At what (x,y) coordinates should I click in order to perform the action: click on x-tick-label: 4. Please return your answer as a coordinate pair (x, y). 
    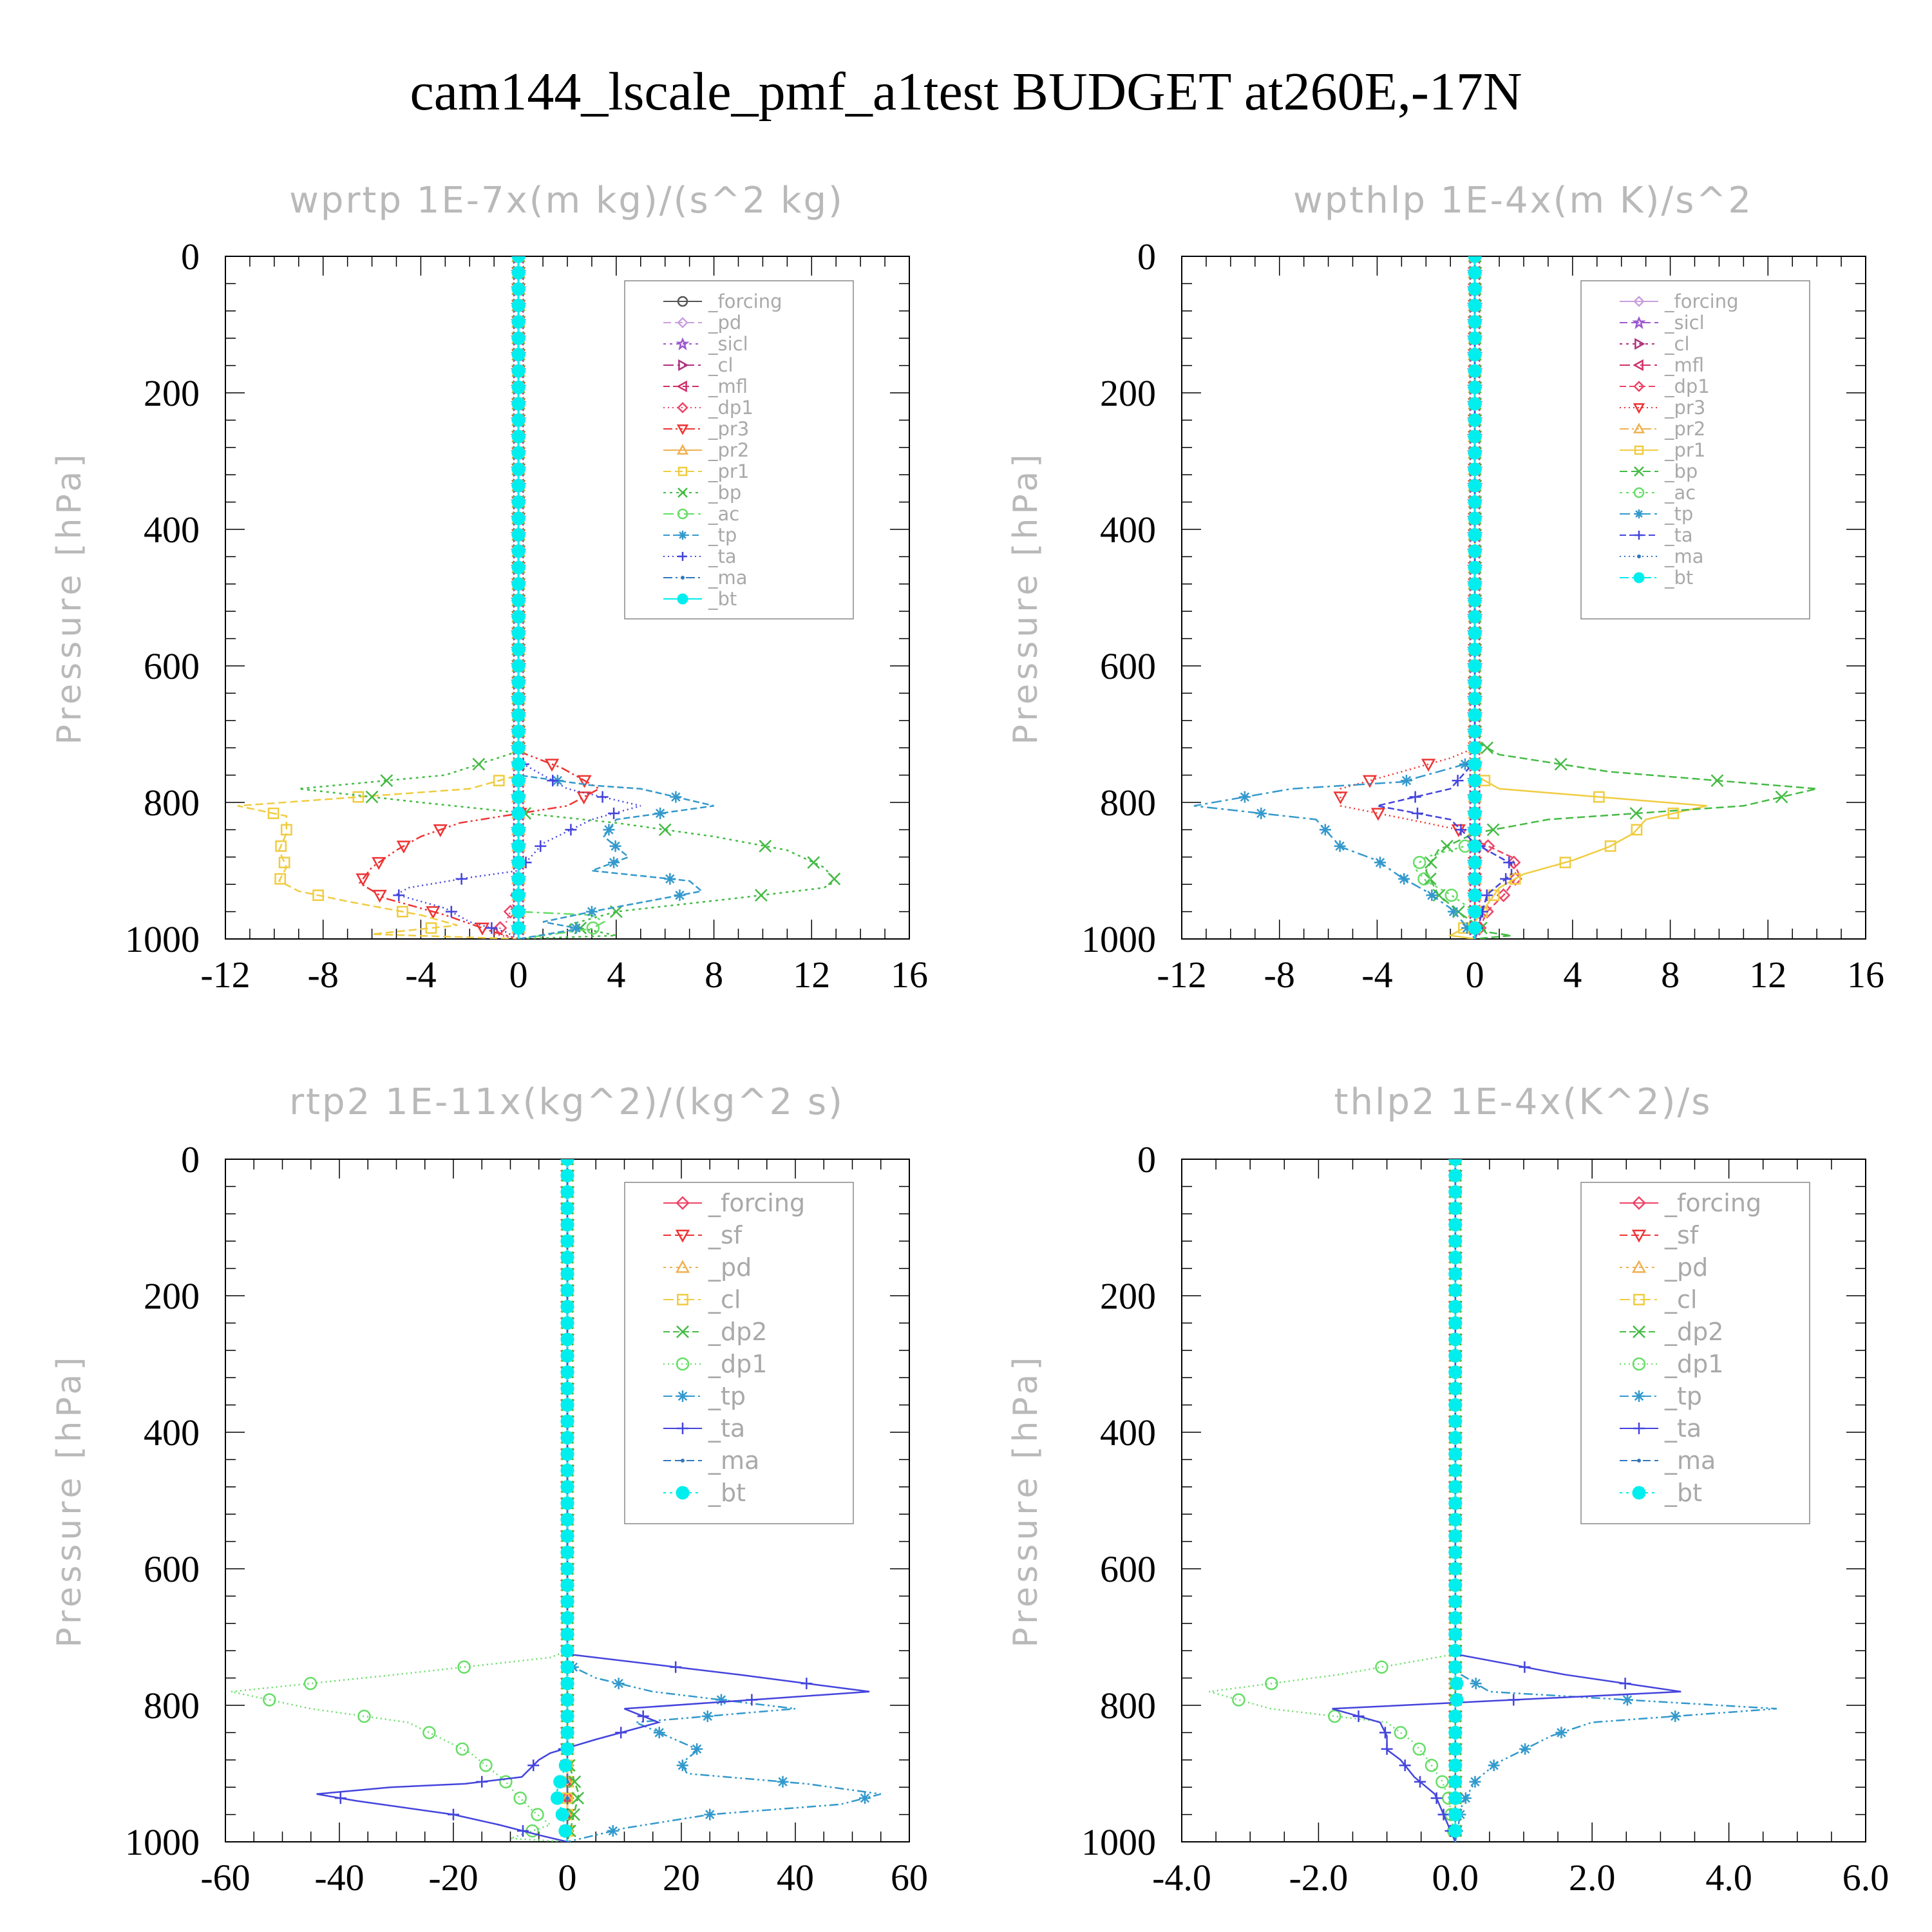
    Looking at the image, I should click on (1572, 975).